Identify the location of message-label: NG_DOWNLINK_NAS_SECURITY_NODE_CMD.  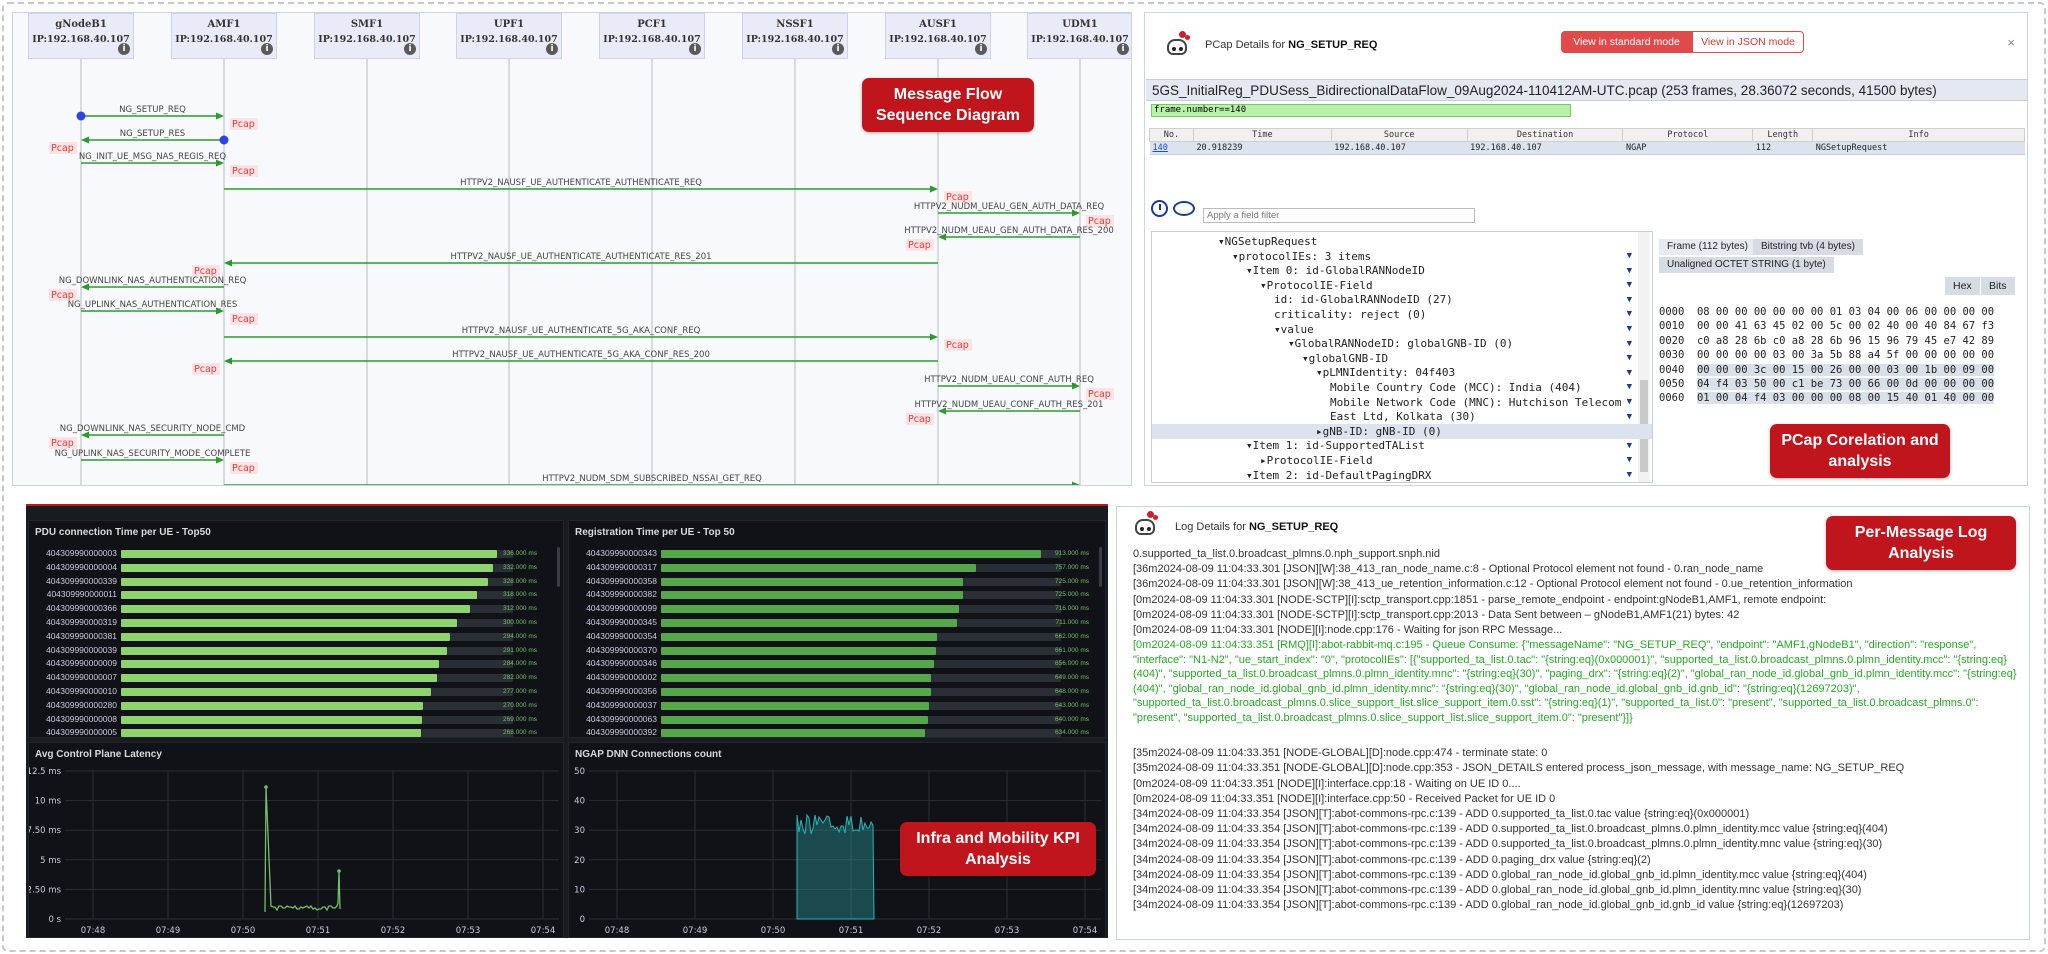
(153, 429).